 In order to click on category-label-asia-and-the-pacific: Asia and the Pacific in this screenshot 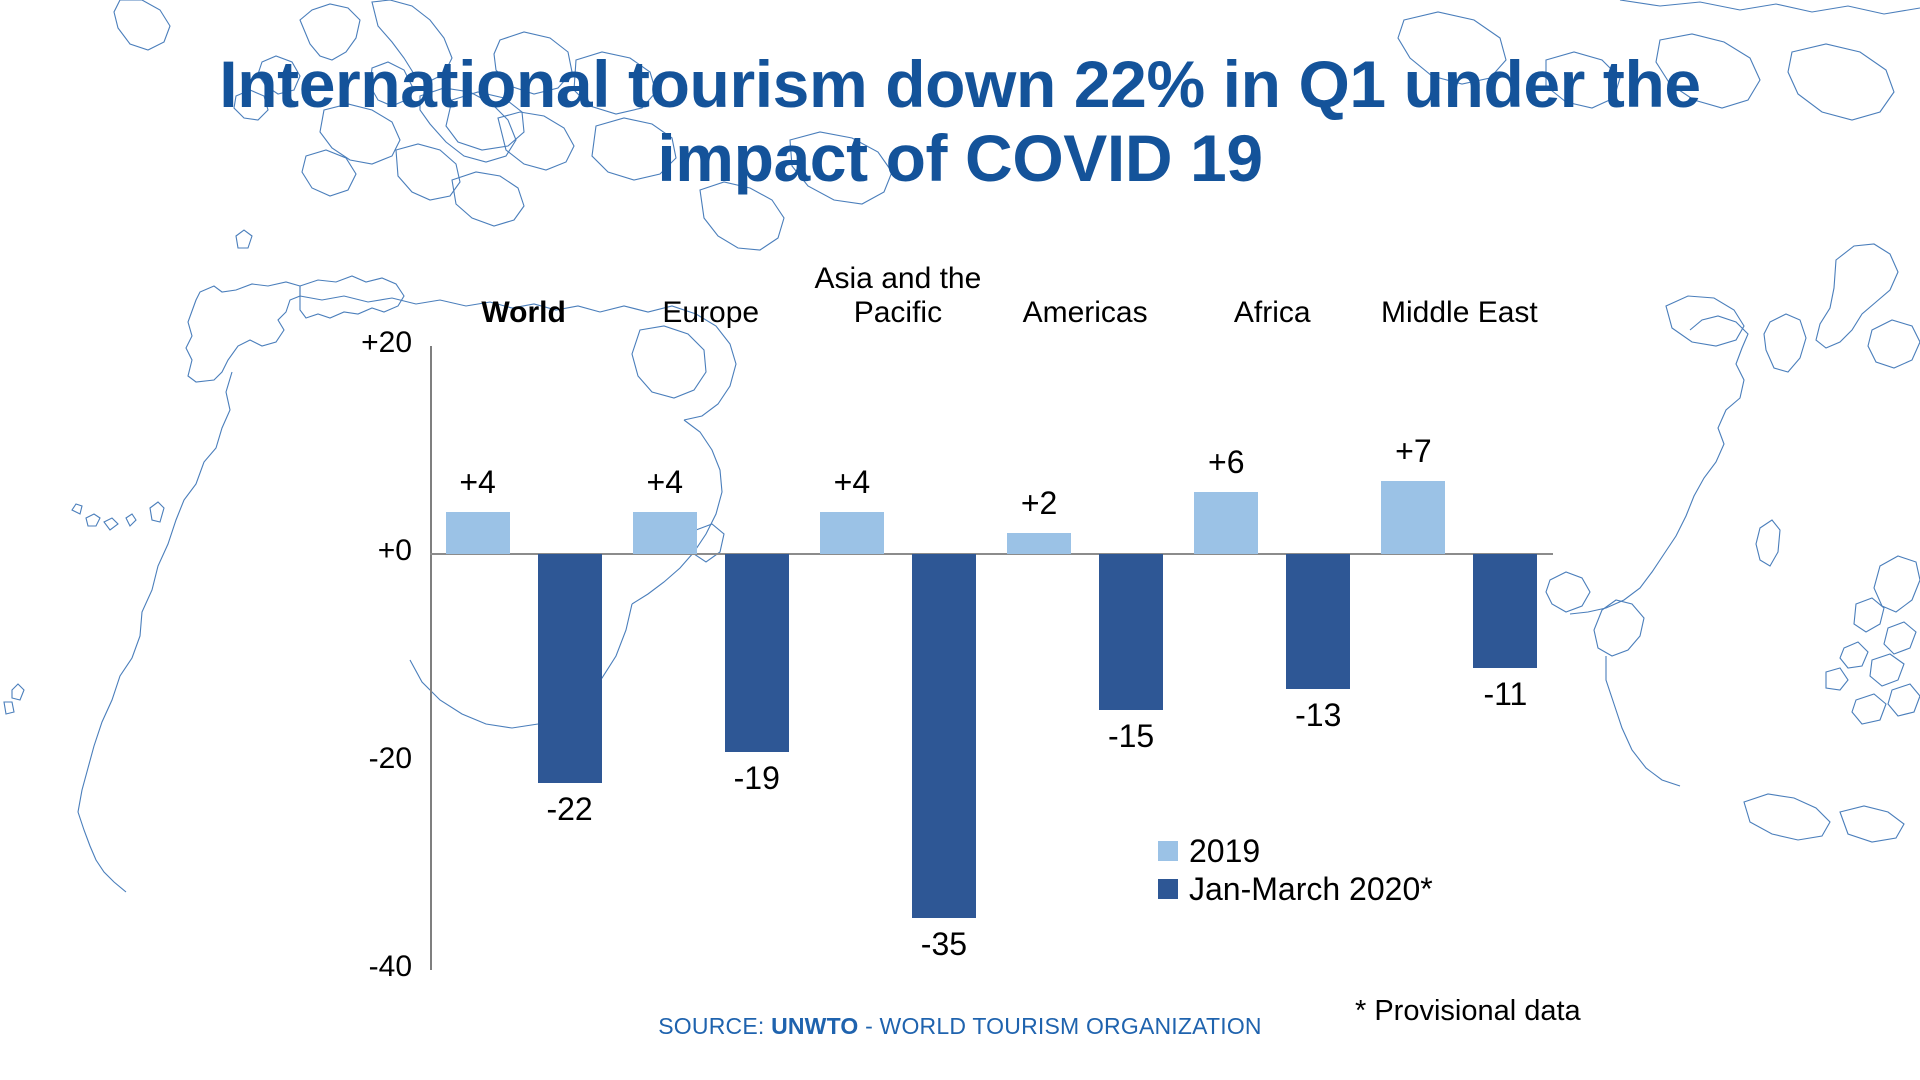, I will do `click(897, 295)`.